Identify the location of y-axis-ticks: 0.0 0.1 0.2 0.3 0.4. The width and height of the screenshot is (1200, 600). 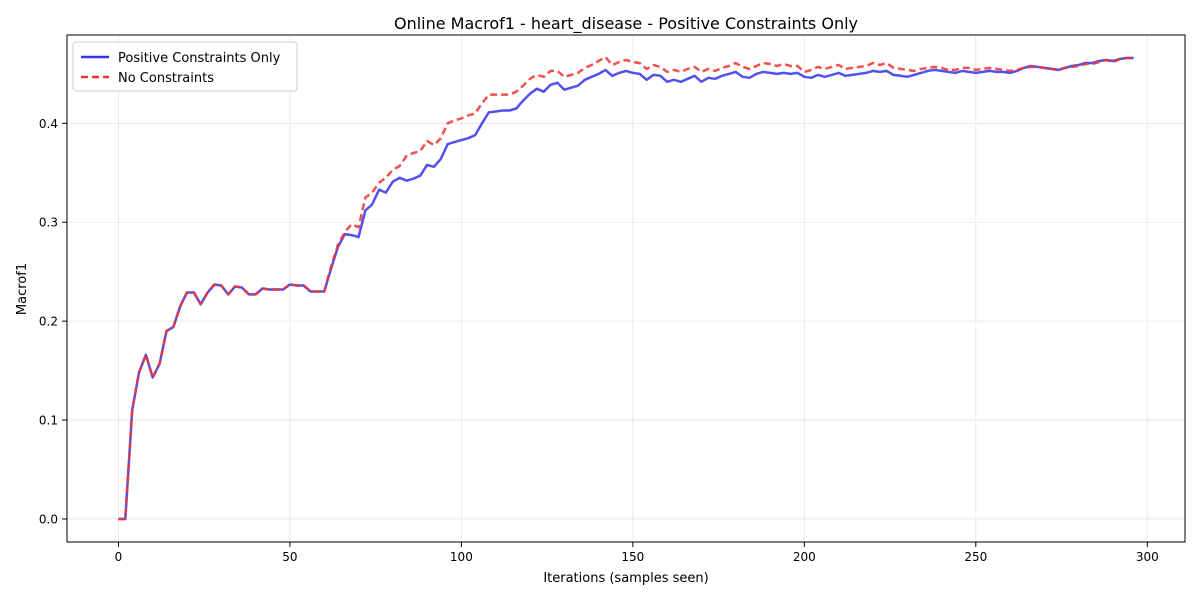
(53, 321).